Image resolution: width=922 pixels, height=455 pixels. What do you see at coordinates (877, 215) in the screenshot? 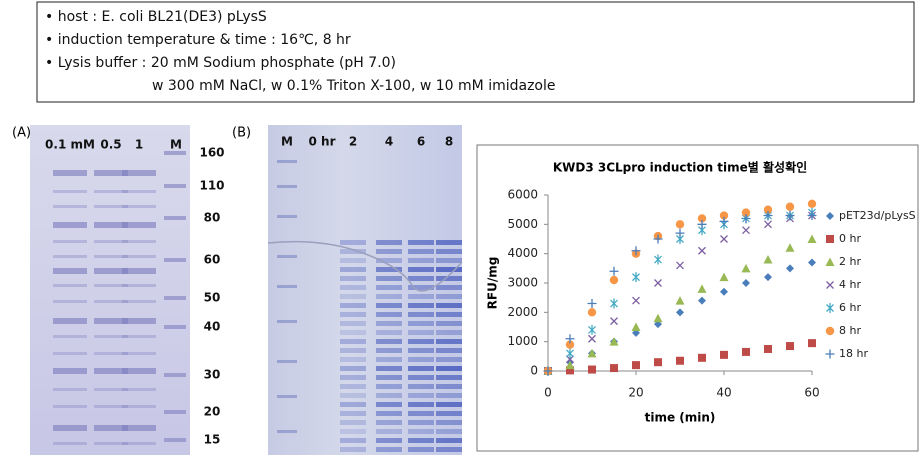
I see `legend-label: pET23d/pLysS` at bounding box center [877, 215].